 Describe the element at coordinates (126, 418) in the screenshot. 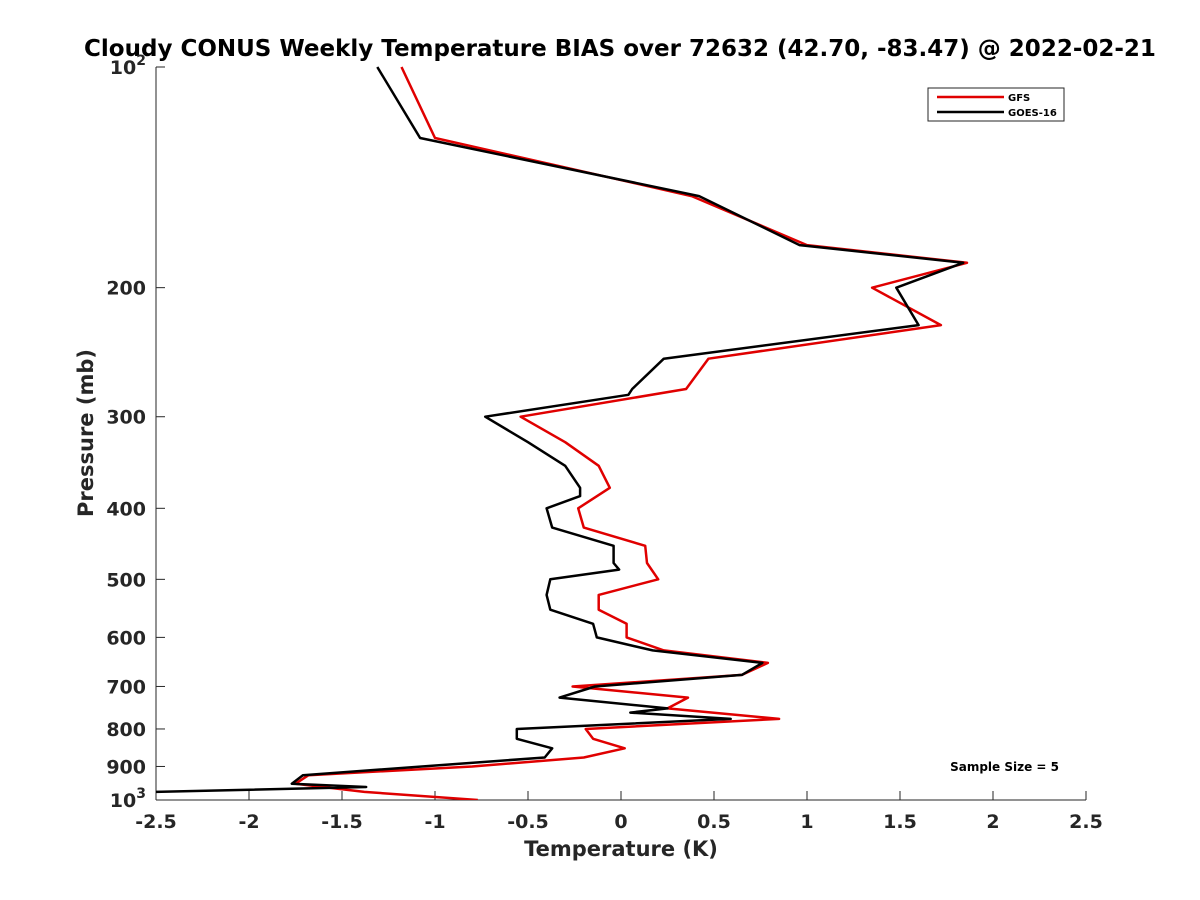

I see `y-tick-label: 300` at that location.